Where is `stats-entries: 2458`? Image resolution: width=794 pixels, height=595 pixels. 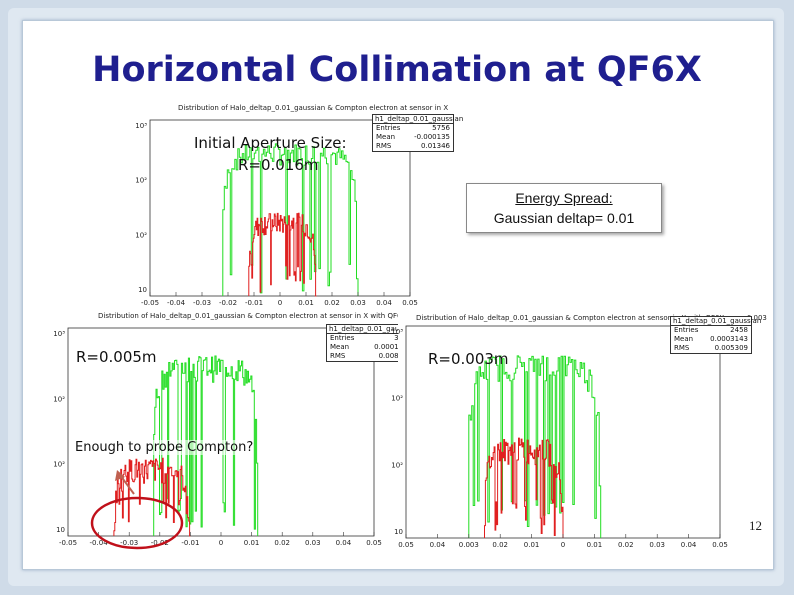
stats-entries: 2458 is located at coordinates (739, 330).